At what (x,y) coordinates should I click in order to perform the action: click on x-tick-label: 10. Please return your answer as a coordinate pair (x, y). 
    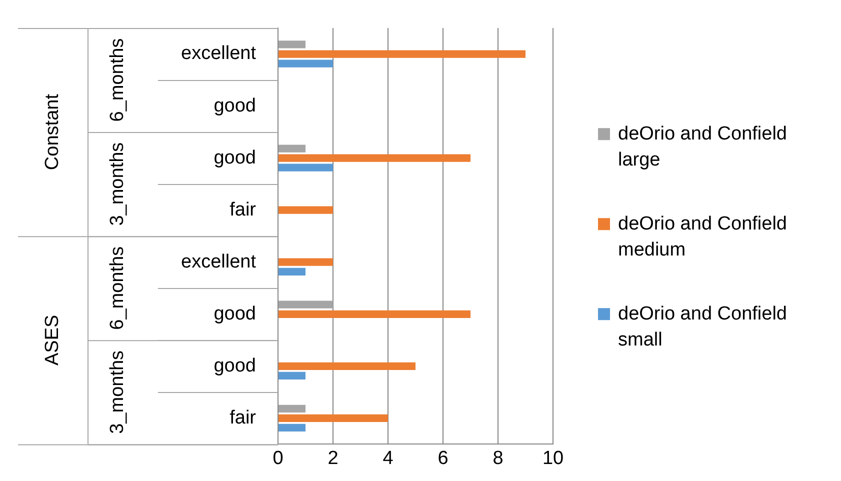
    Looking at the image, I should click on (553, 458).